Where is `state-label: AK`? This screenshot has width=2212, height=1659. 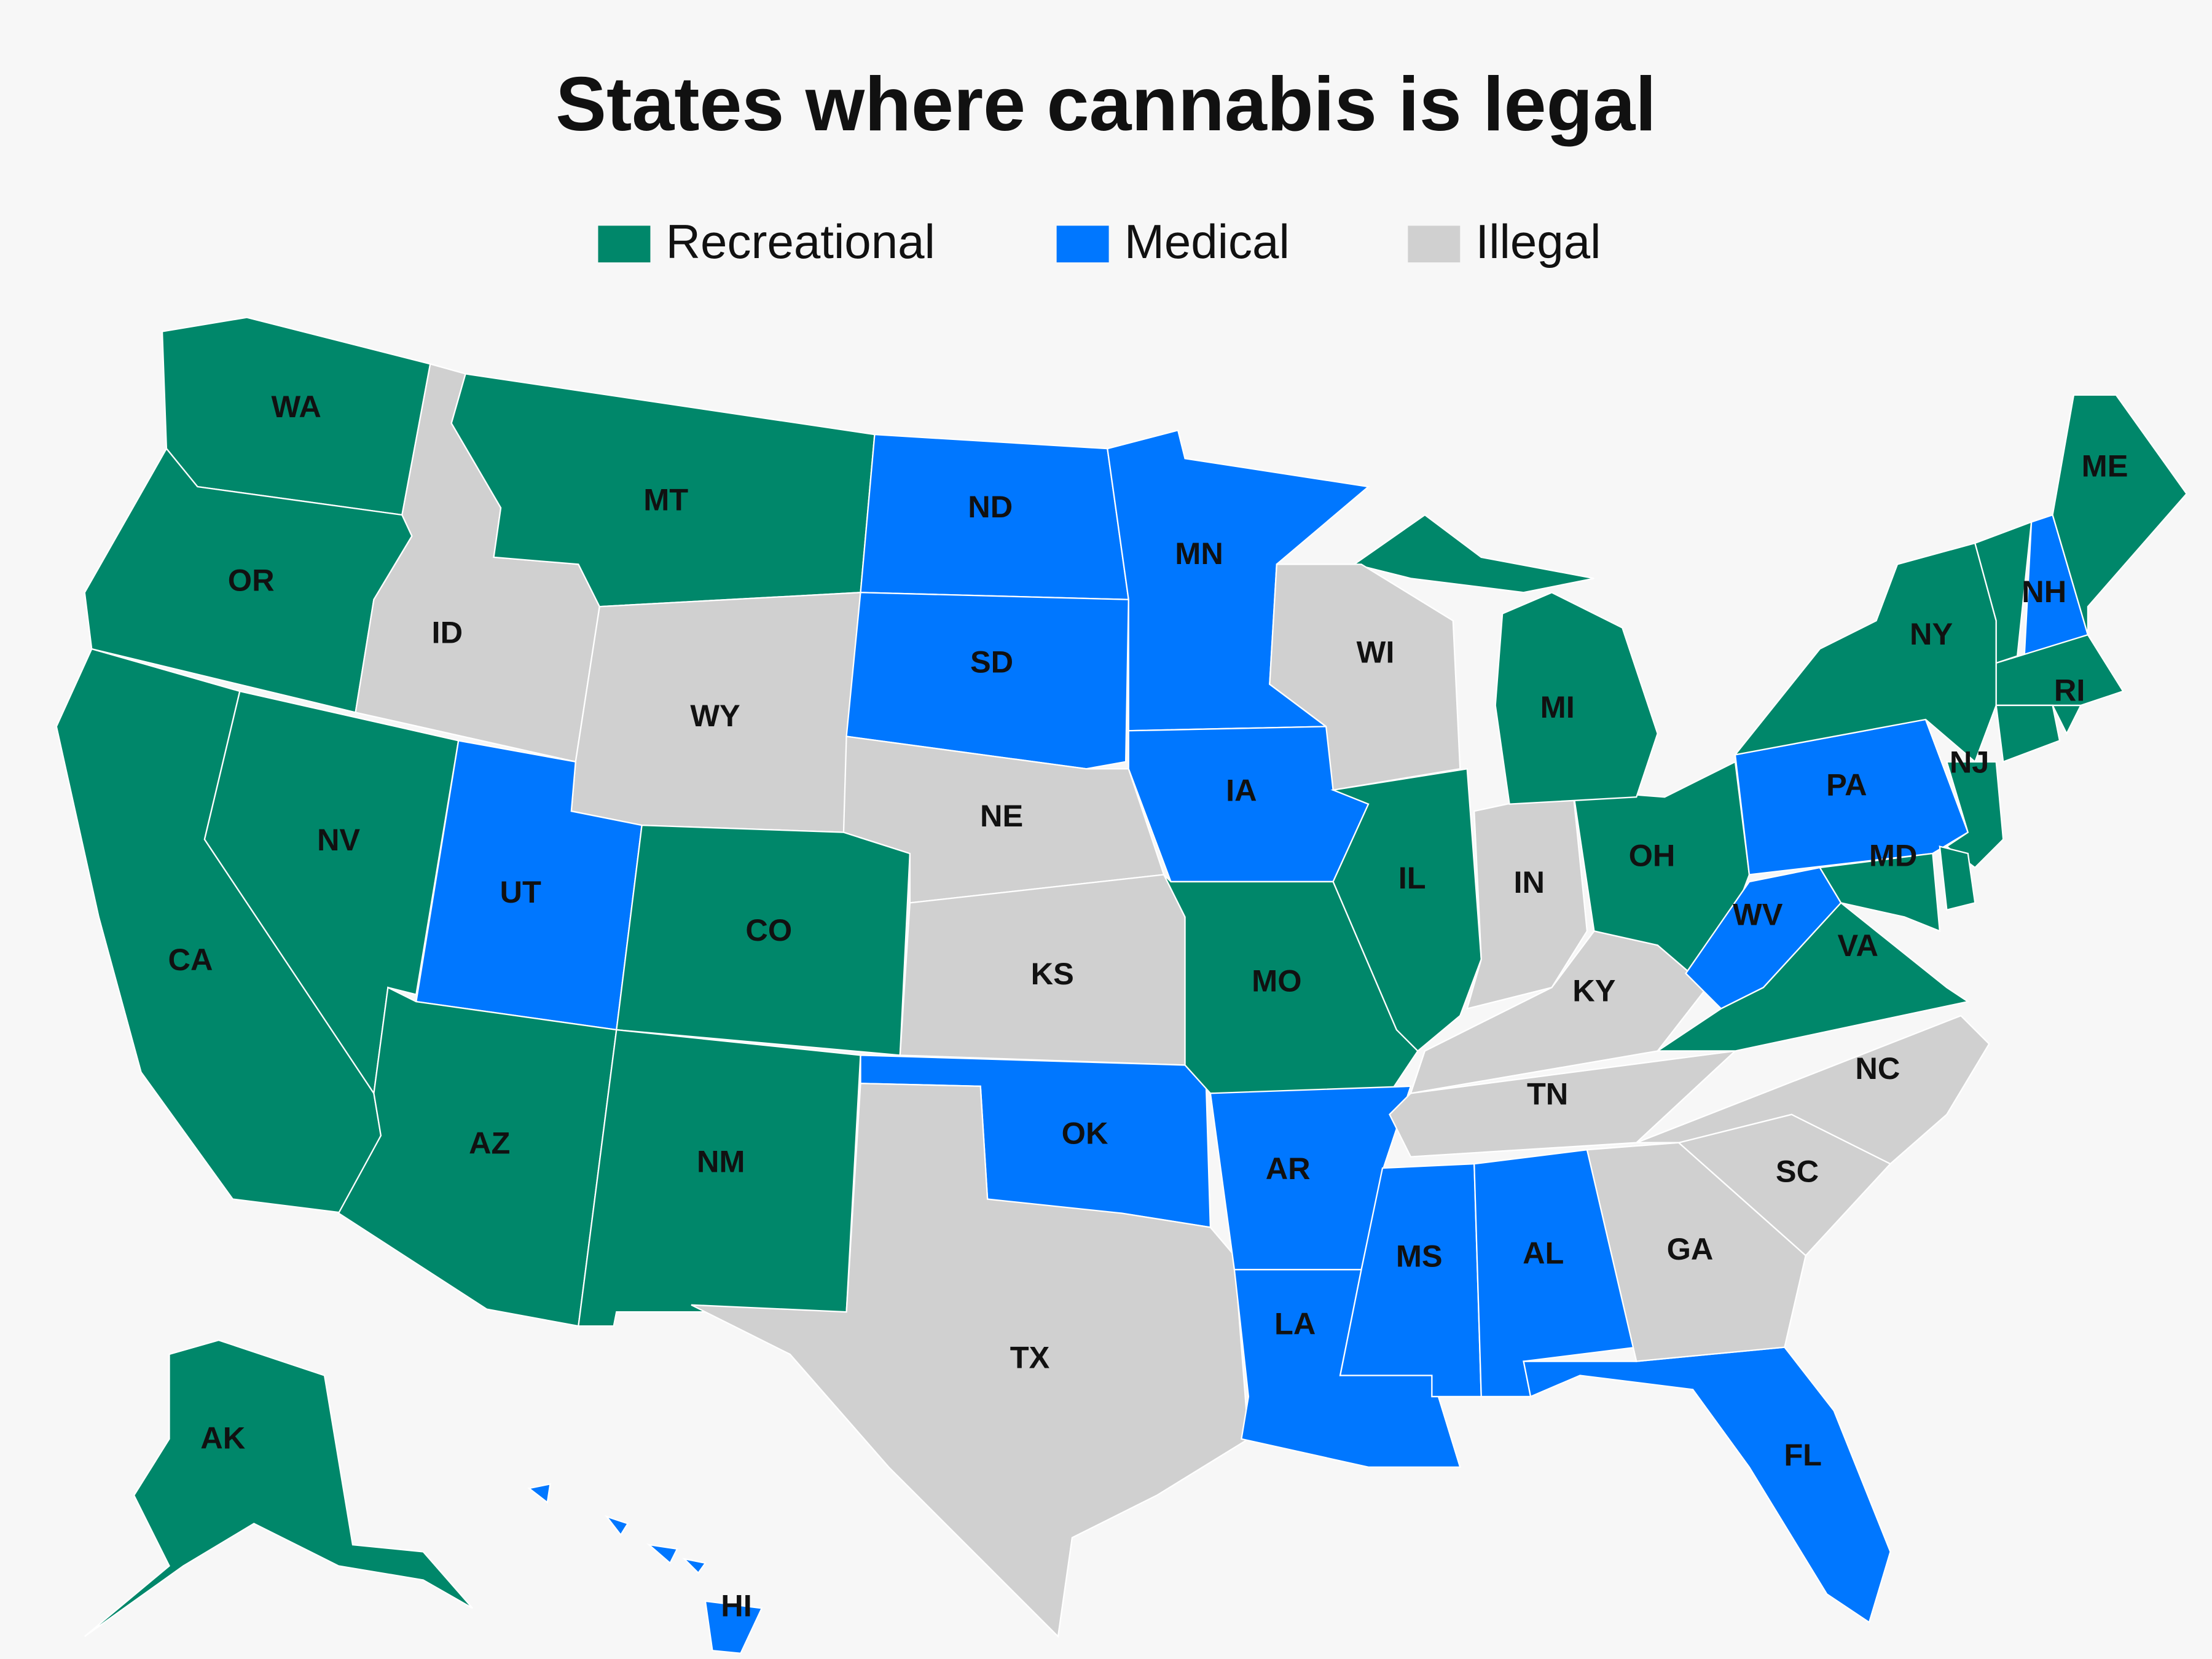 state-label: AK is located at coordinates (222, 1437).